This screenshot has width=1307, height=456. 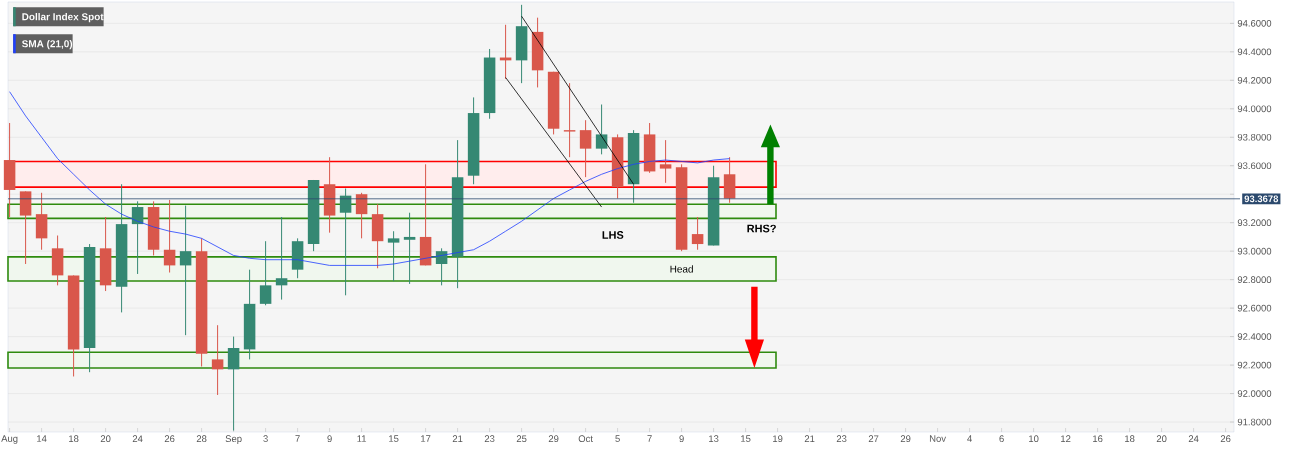 What do you see at coordinates (1254, 308) in the screenshot?
I see `y-tick-label: 92.6000` at bounding box center [1254, 308].